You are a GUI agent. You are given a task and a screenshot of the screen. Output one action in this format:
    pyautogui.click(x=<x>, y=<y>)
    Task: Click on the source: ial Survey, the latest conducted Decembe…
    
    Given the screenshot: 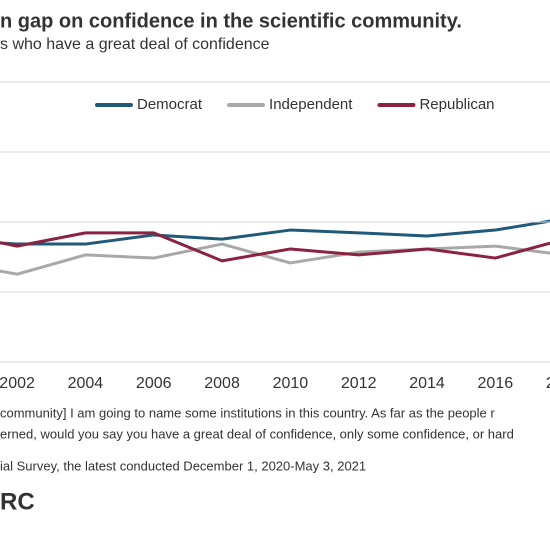 What is the action you would take?
    pyautogui.click(x=183, y=465)
    